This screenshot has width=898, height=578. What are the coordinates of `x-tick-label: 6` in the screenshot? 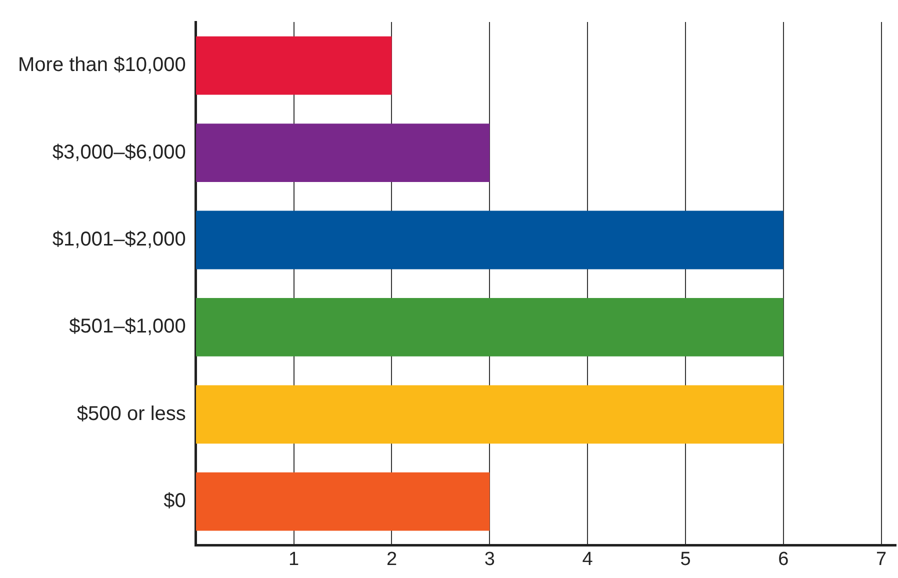 It's located at (783, 559).